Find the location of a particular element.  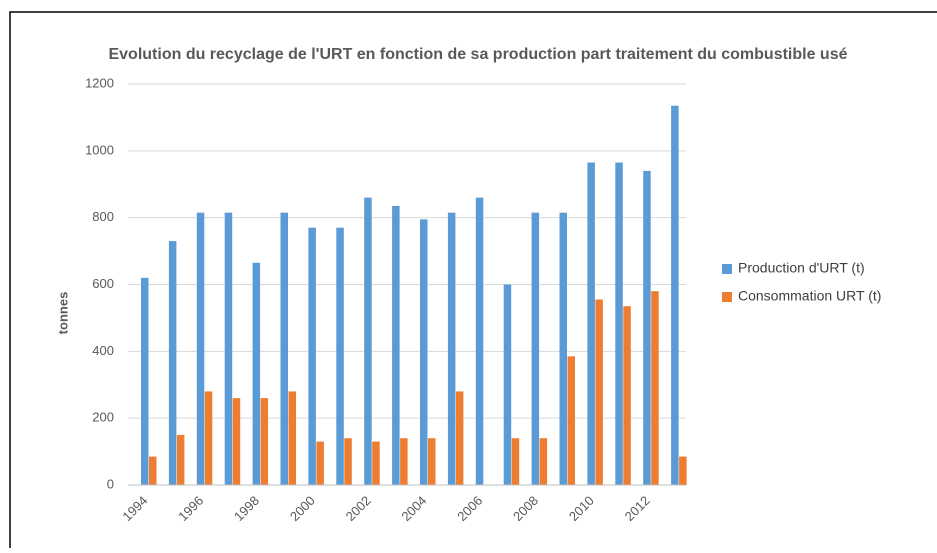

y-tick-label: 600 is located at coordinates (103, 283).